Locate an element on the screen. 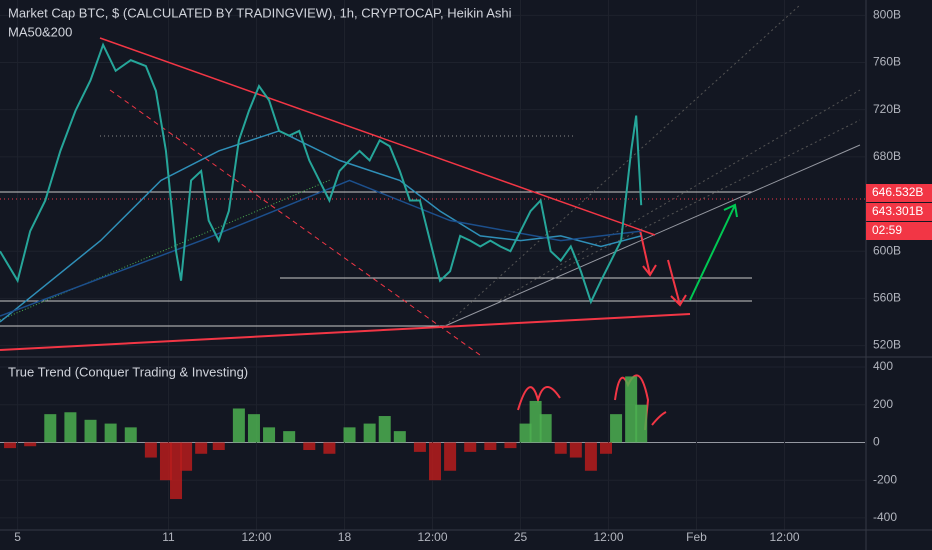  y-tick-label: 600B is located at coordinates (887, 250).